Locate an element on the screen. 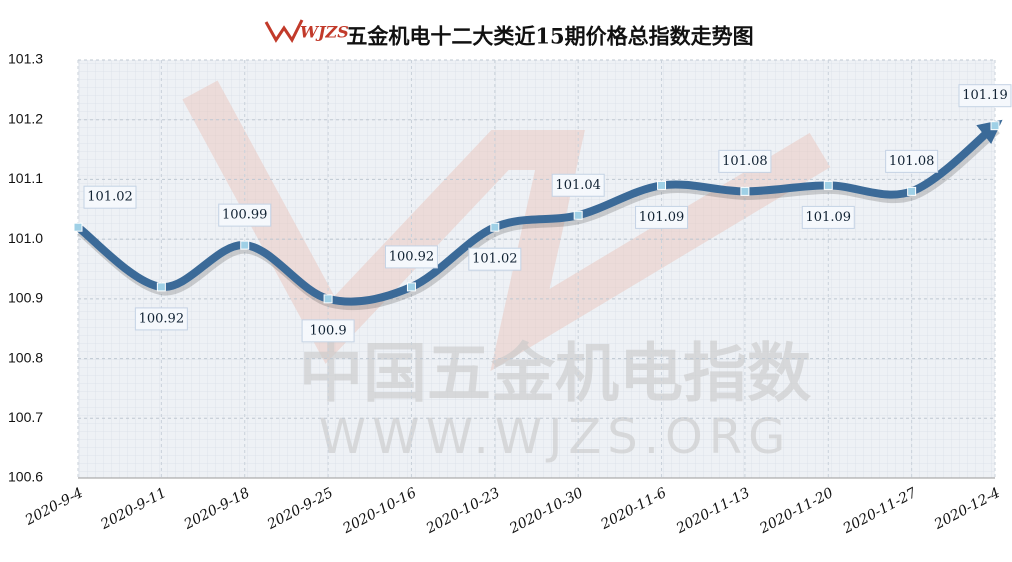  y-tick-label: 100.6 is located at coordinates (25, 477).